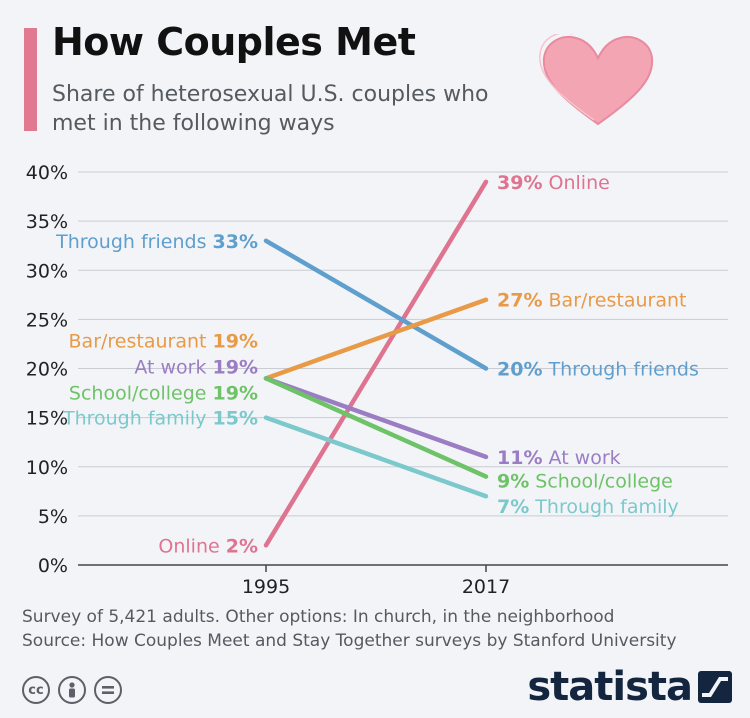  Describe the element at coordinates (519, 183) in the screenshot. I see `data-label: 39%` at that location.